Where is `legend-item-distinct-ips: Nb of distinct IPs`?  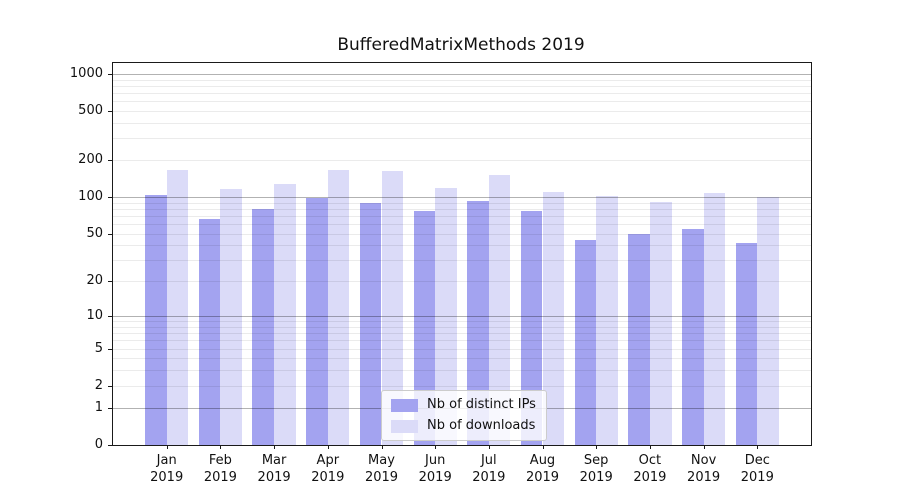 legend-item-distinct-ips: Nb of distinct IPs is located at coordinates (463, 405).